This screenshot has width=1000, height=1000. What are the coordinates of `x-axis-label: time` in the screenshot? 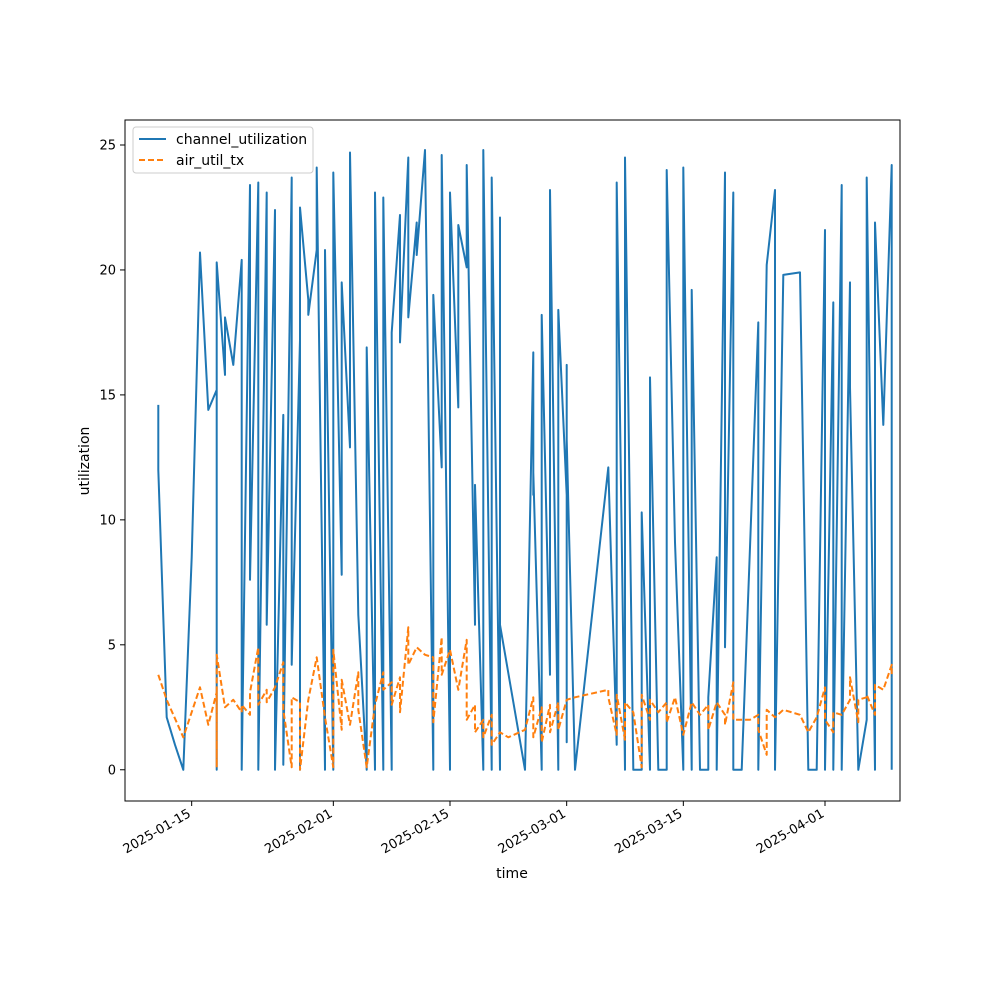 It's located at (512, 874).